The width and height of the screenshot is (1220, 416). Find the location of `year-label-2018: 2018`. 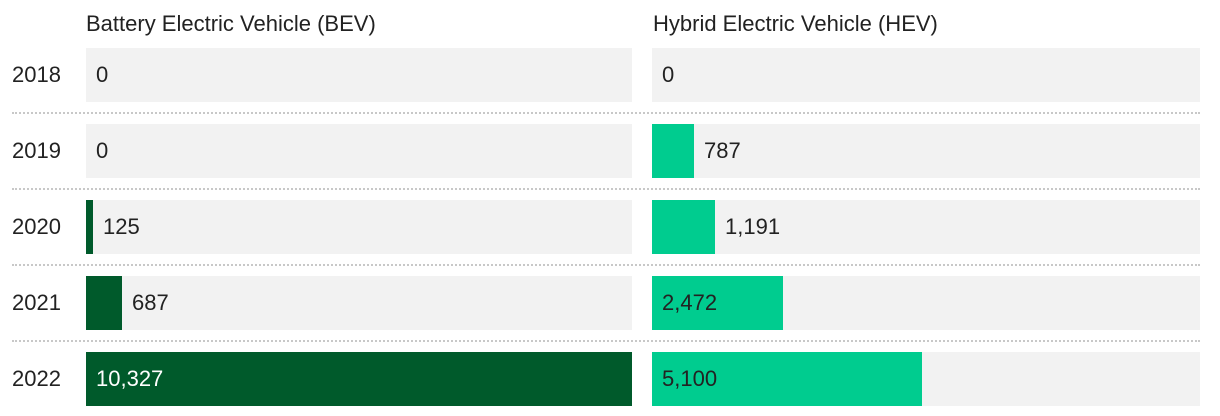

year-label-2018: 2018 is located at coordinates (36, 74).